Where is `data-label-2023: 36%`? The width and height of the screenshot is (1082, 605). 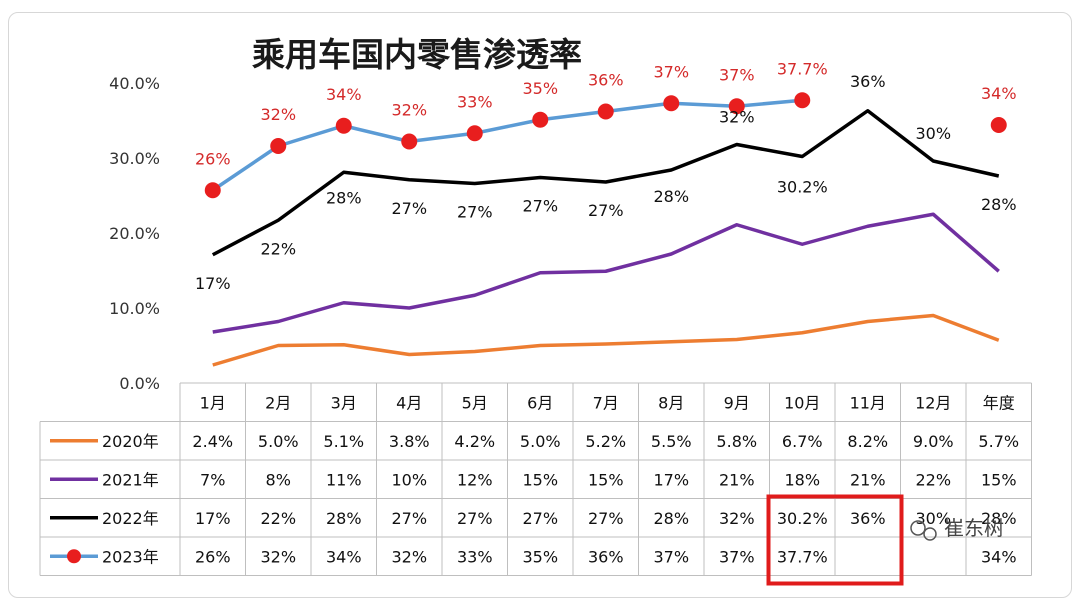 data-label-2023: 36% is located at coordinates (606, 80).